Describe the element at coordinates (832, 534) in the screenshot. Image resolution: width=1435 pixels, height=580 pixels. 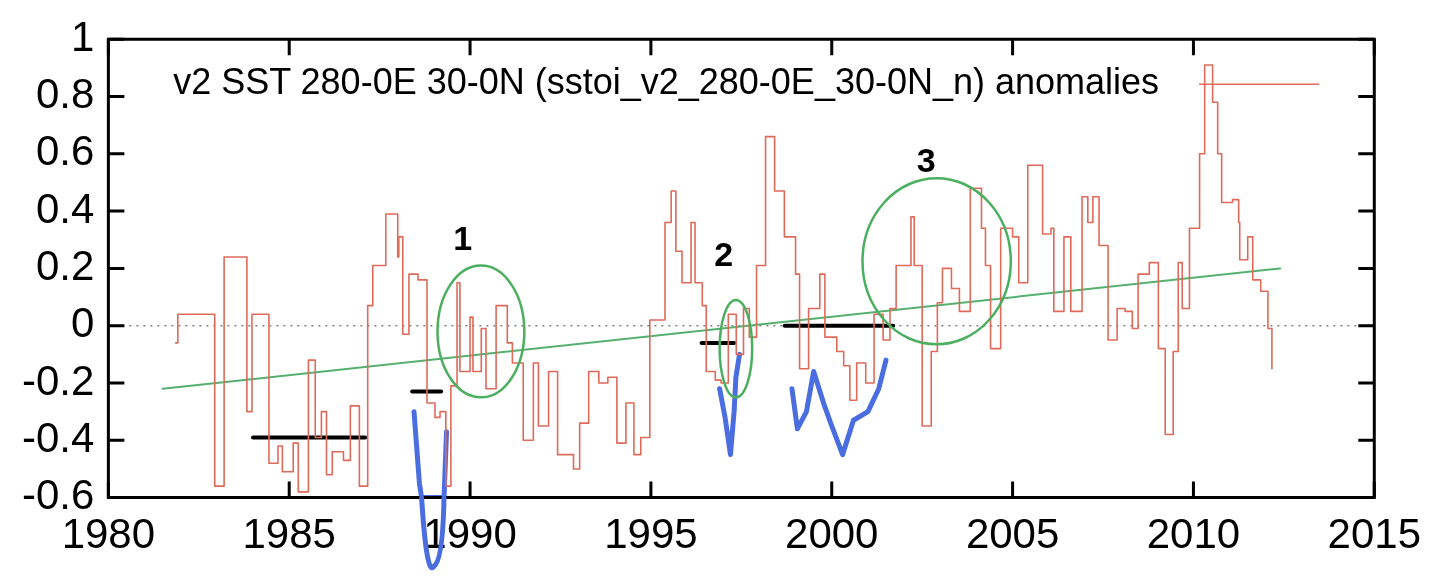
I see `x-tick-label: 2000` at that location.